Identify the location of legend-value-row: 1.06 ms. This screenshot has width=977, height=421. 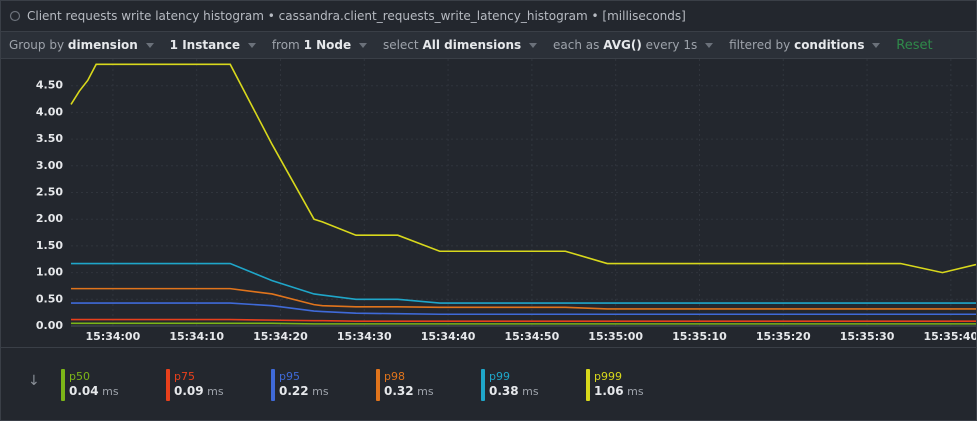
(619, 391).